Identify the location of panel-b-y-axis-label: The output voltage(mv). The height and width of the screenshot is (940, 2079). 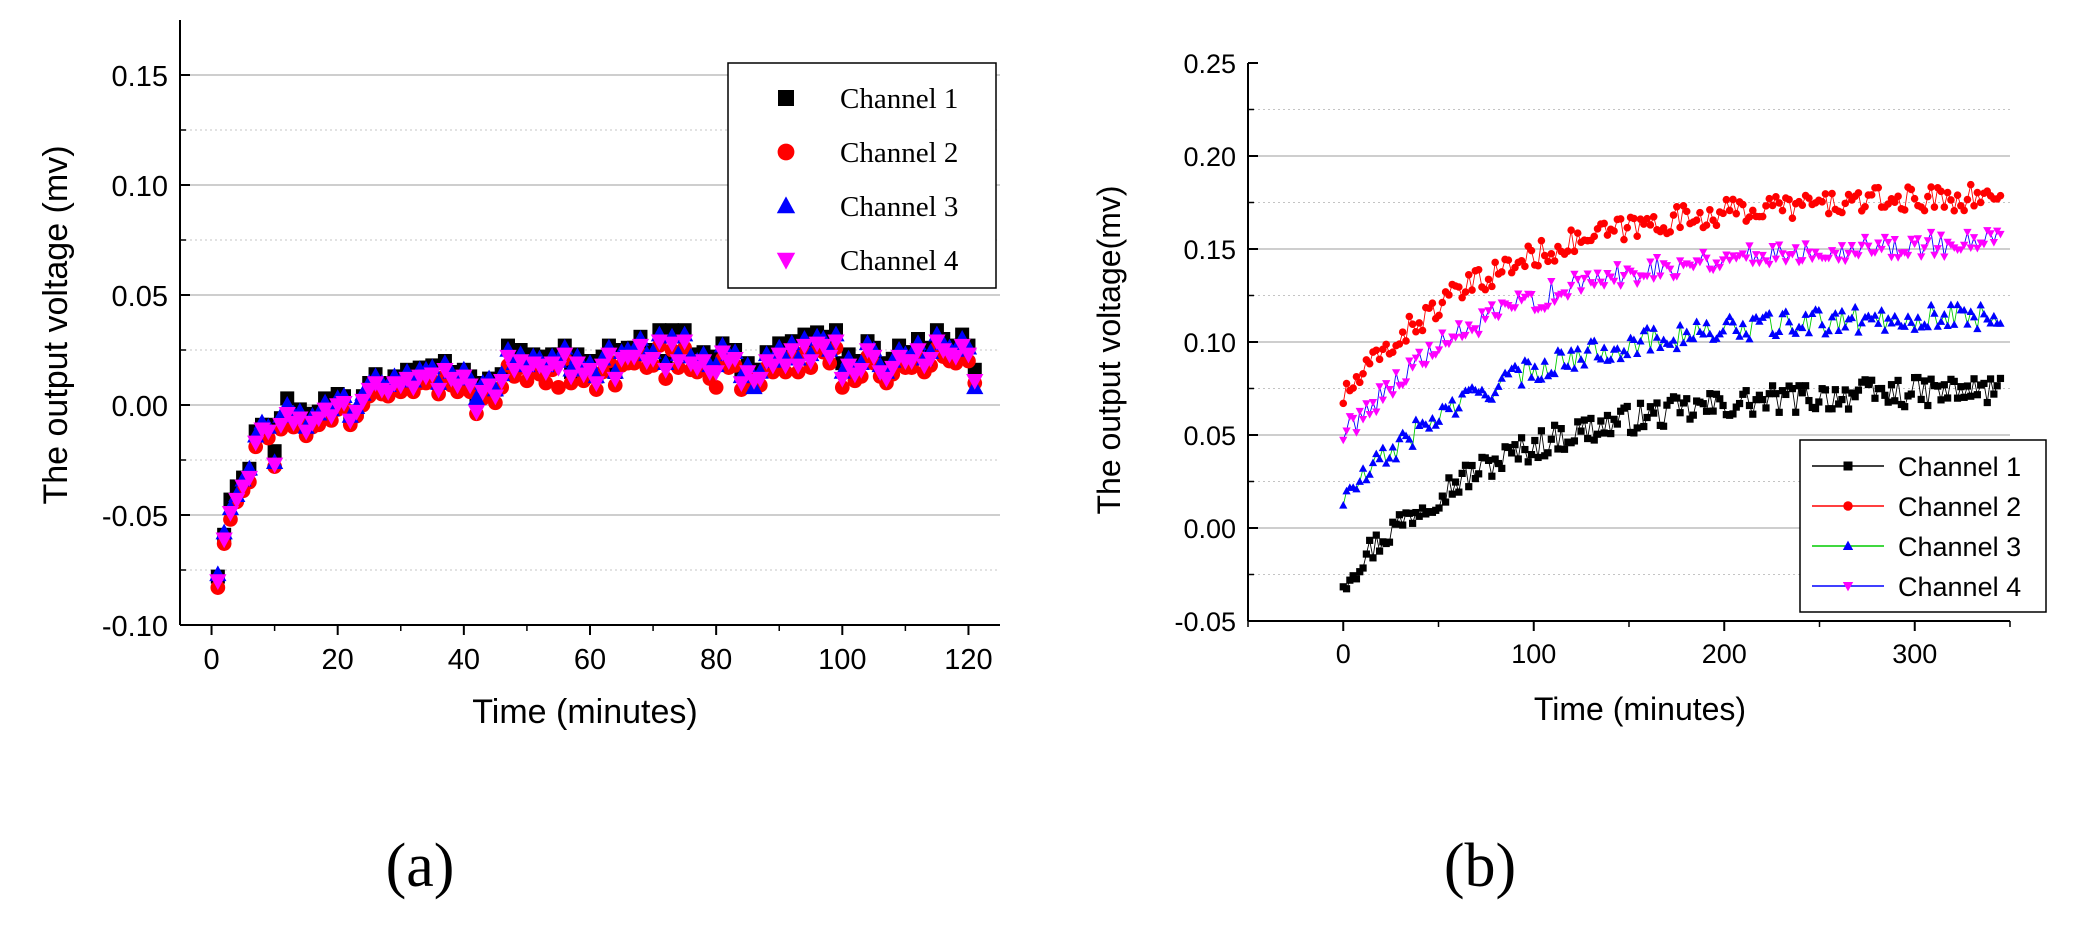
(1109, 349).